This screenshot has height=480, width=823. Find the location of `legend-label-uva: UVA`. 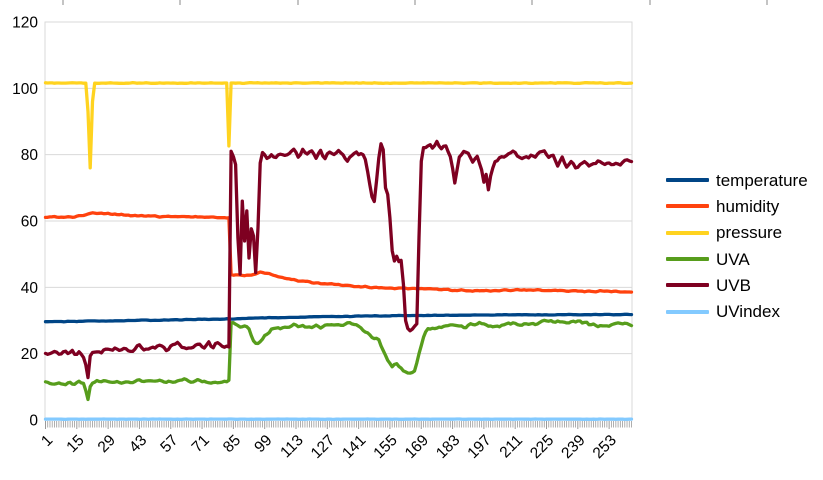

legend-label-uva: UVA is located at coordinates (733, 259).